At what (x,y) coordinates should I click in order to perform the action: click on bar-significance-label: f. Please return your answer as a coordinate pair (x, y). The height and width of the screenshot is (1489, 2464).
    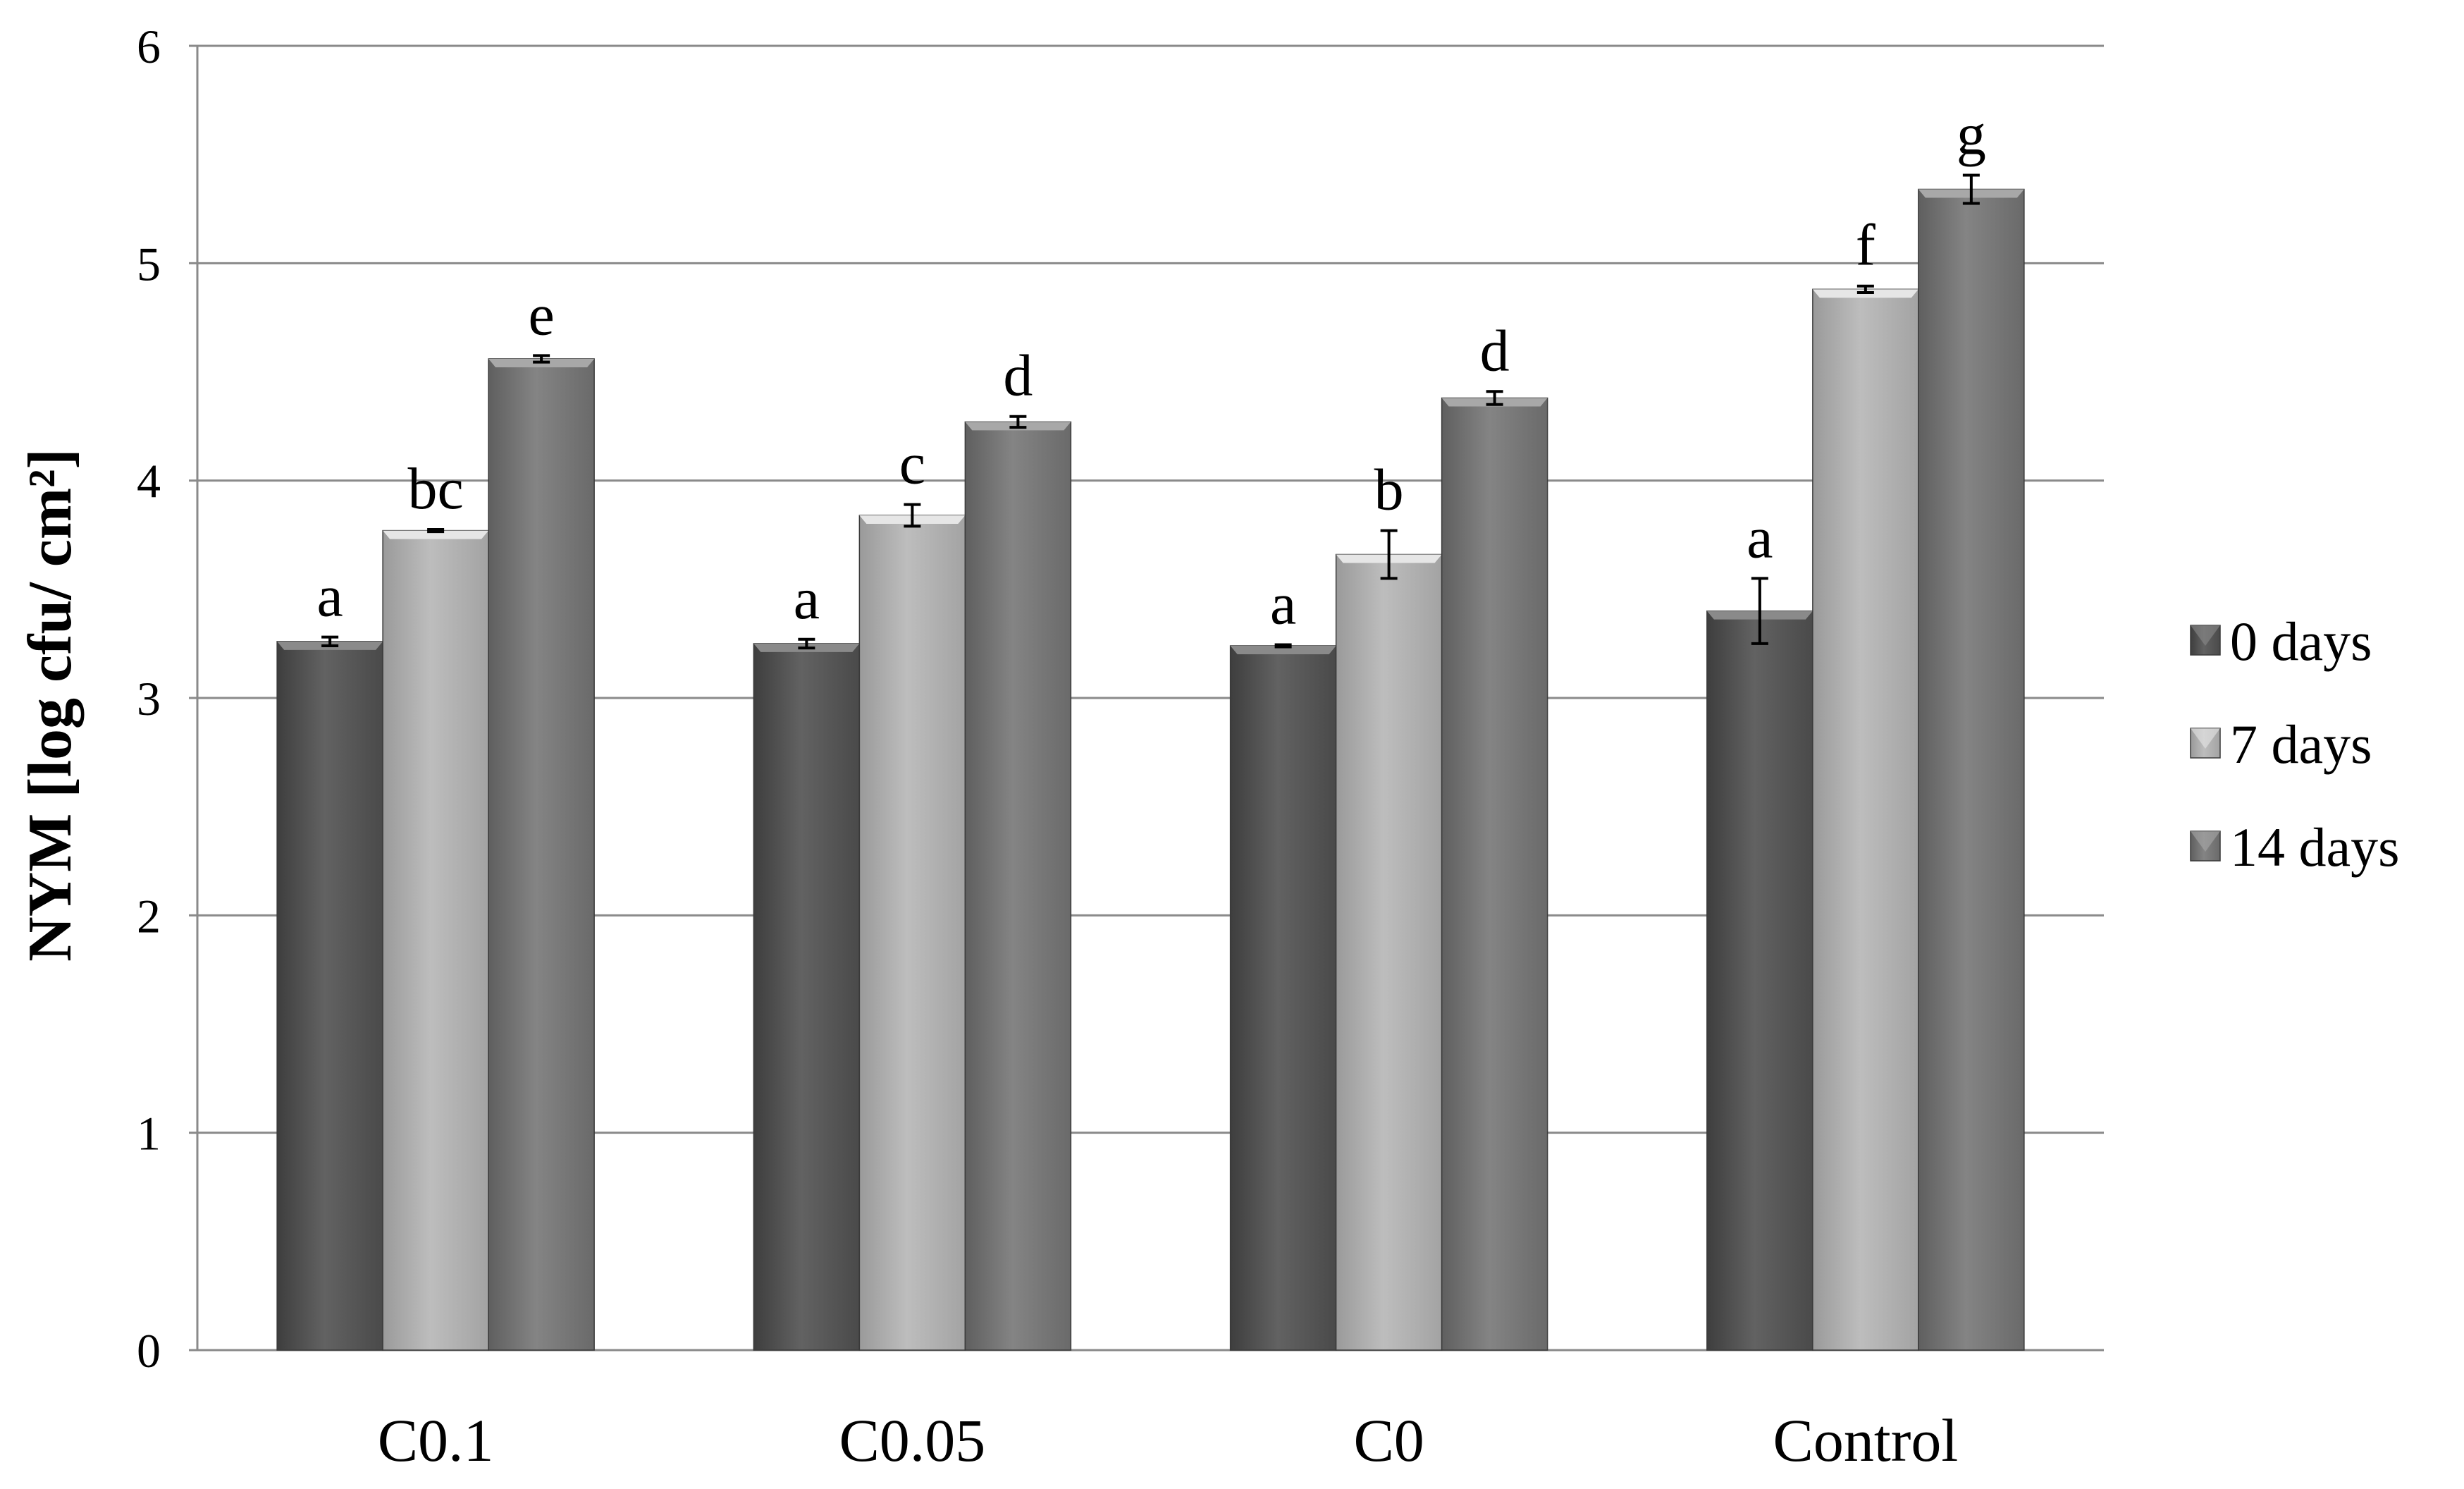
    Looking at the image, I should click on (1865, 245).